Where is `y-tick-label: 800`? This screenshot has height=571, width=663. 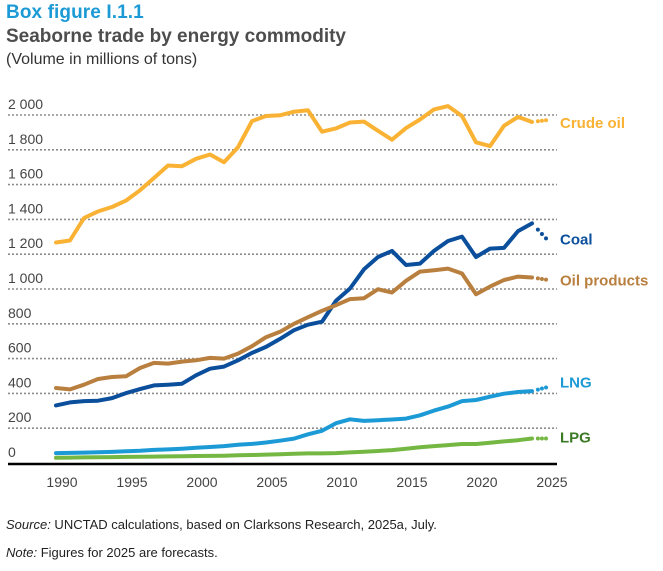 y-tick-label: 800 is located at coordinates (20, 313).